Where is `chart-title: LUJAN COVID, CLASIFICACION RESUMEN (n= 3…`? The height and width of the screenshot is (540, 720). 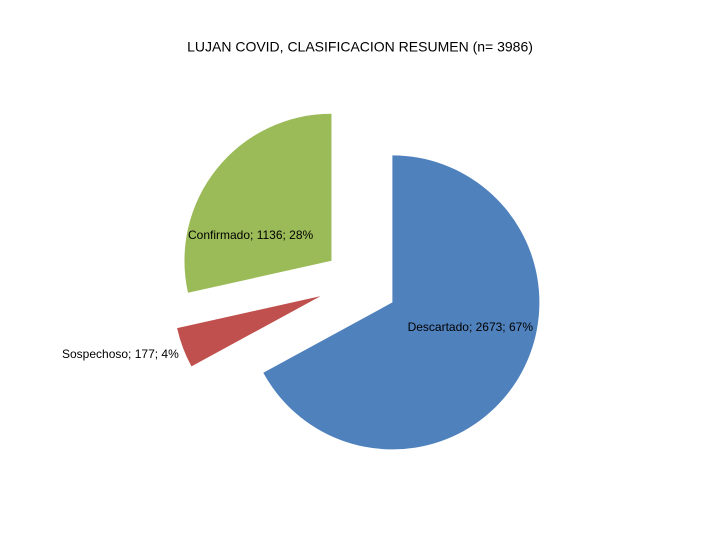
chart-title: LUJAN COVID, CLASIFICACION RESUMEN (n= 3… is located at coordinates (360, 47).